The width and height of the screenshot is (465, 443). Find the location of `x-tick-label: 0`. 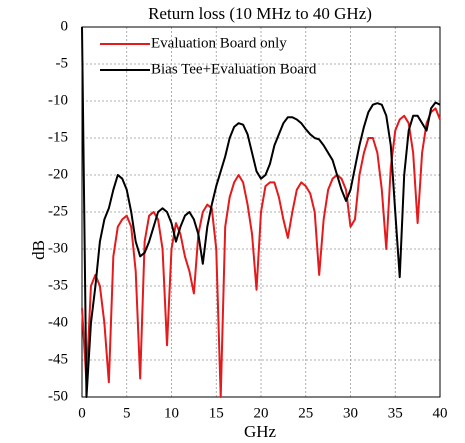

x-tick-label: 0 is located at coordinates (82, 413).